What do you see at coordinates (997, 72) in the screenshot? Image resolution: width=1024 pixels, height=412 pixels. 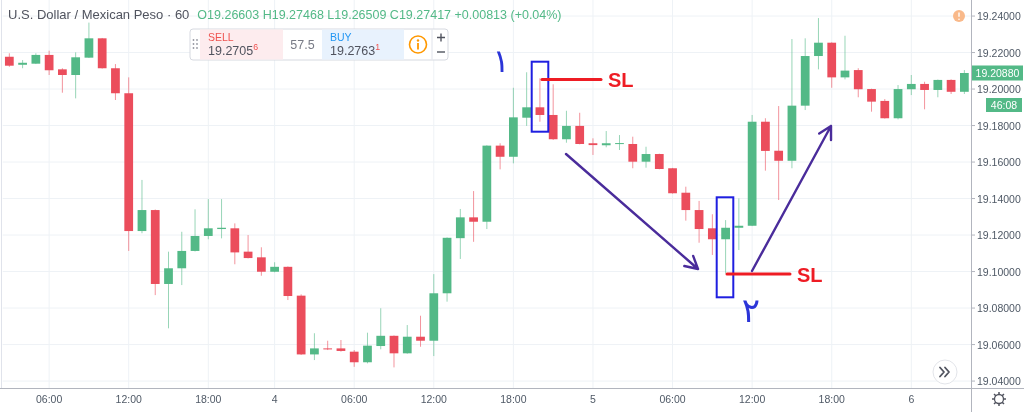 I see `text: 19.20880` at bounding box center [997, 72].